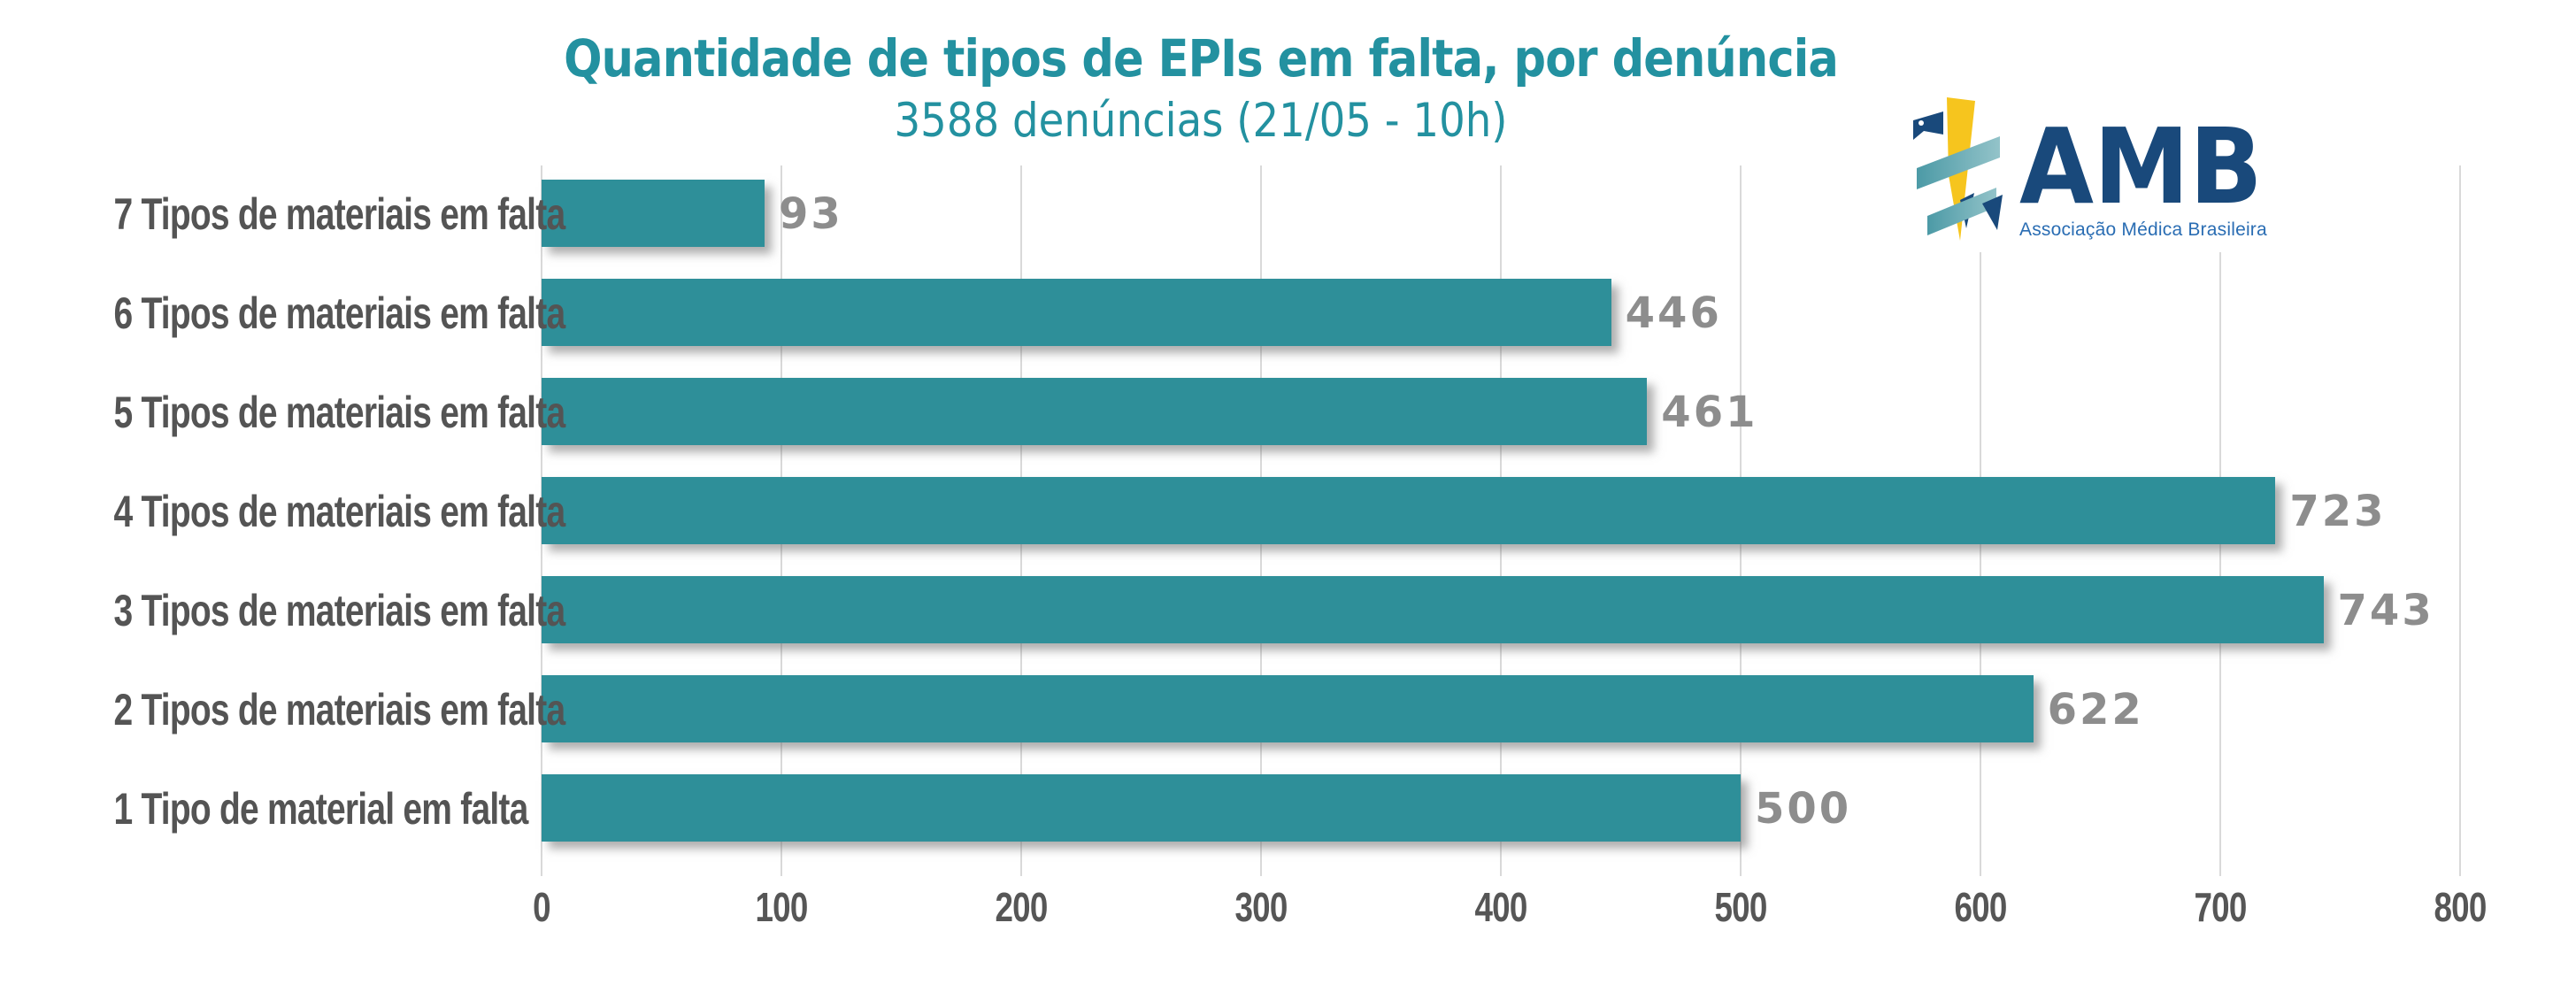  What do you see at coordinates (1981, 907) in the screenshot?
I see `x-tick-label-600: 600` at bounding box center [1981, 907].